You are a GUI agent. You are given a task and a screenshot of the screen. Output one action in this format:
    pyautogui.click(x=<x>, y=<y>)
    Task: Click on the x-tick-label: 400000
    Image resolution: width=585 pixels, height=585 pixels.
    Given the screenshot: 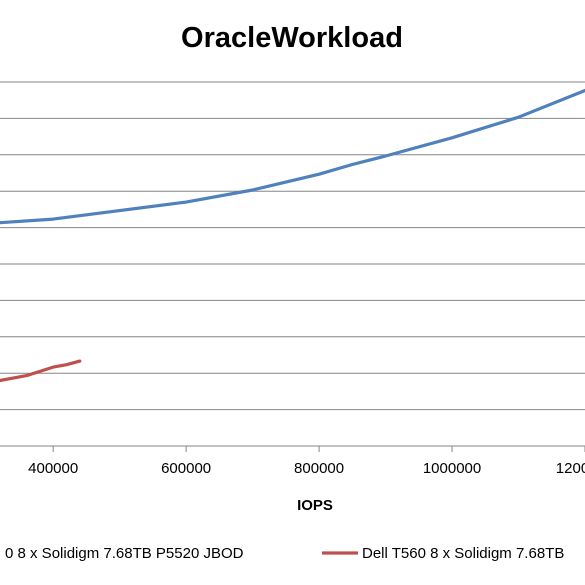 What is the action you would take?
    pyautogui.click(x=53, y=468)
    